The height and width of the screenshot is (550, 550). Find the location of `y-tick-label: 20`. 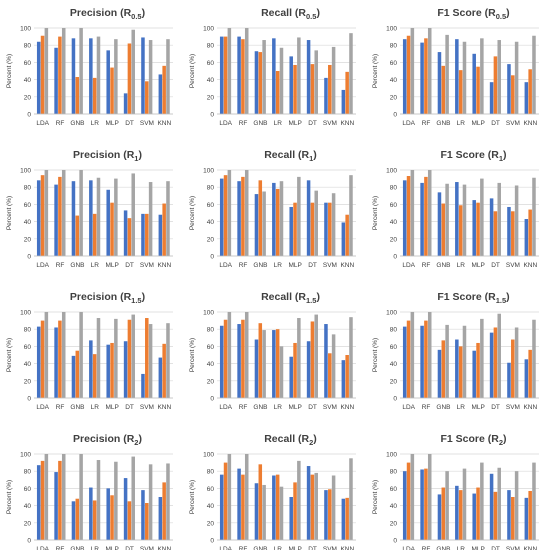

y-tick-label: 20 is located at coordinates (394, 239).